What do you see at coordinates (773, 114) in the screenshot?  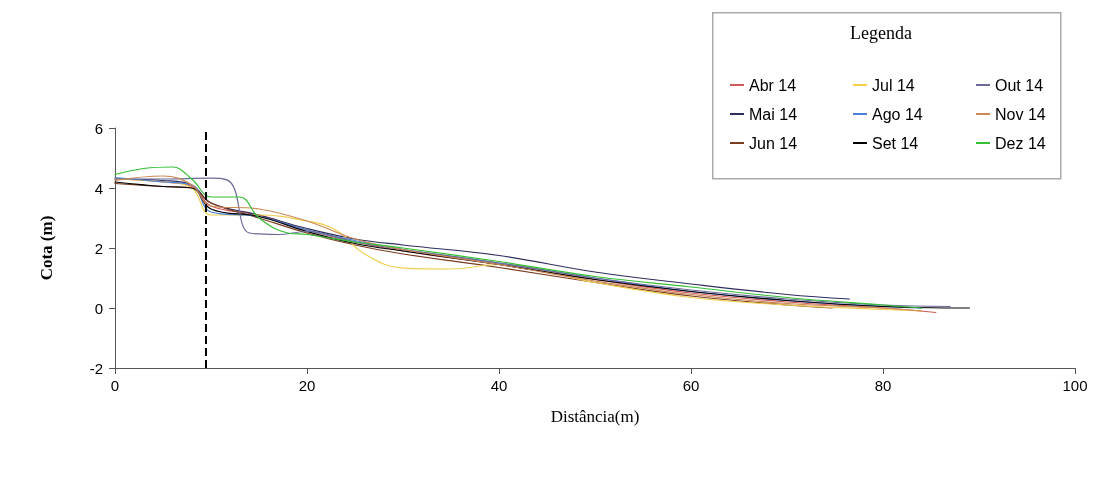 I see `legend-label: Mai 14` at bounding box center [773, 114].